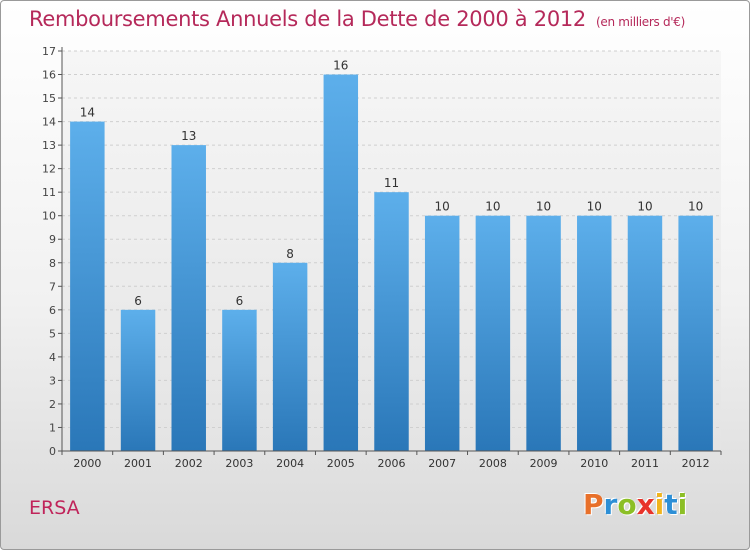  What do you see at coordinates (391, 183) in the screenshot?
I see `bar-value-label: 11` at bounding box center [391, 183].